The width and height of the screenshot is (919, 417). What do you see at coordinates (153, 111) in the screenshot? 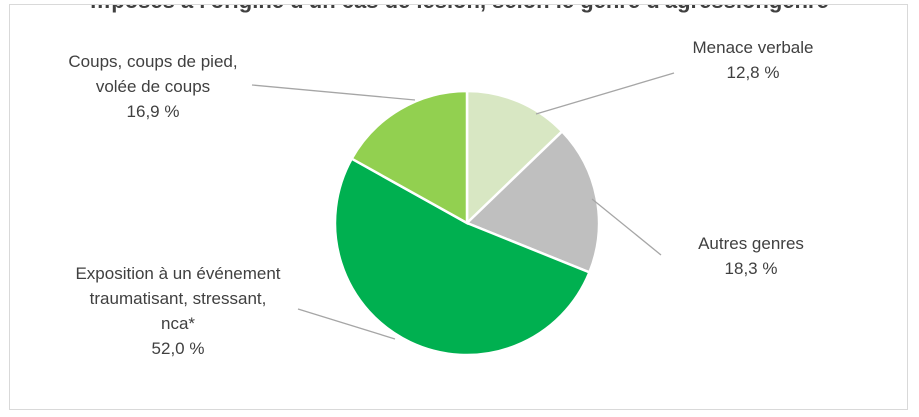
I see `slice-value-label: 16,9 %` at bounding box center [153, 111].